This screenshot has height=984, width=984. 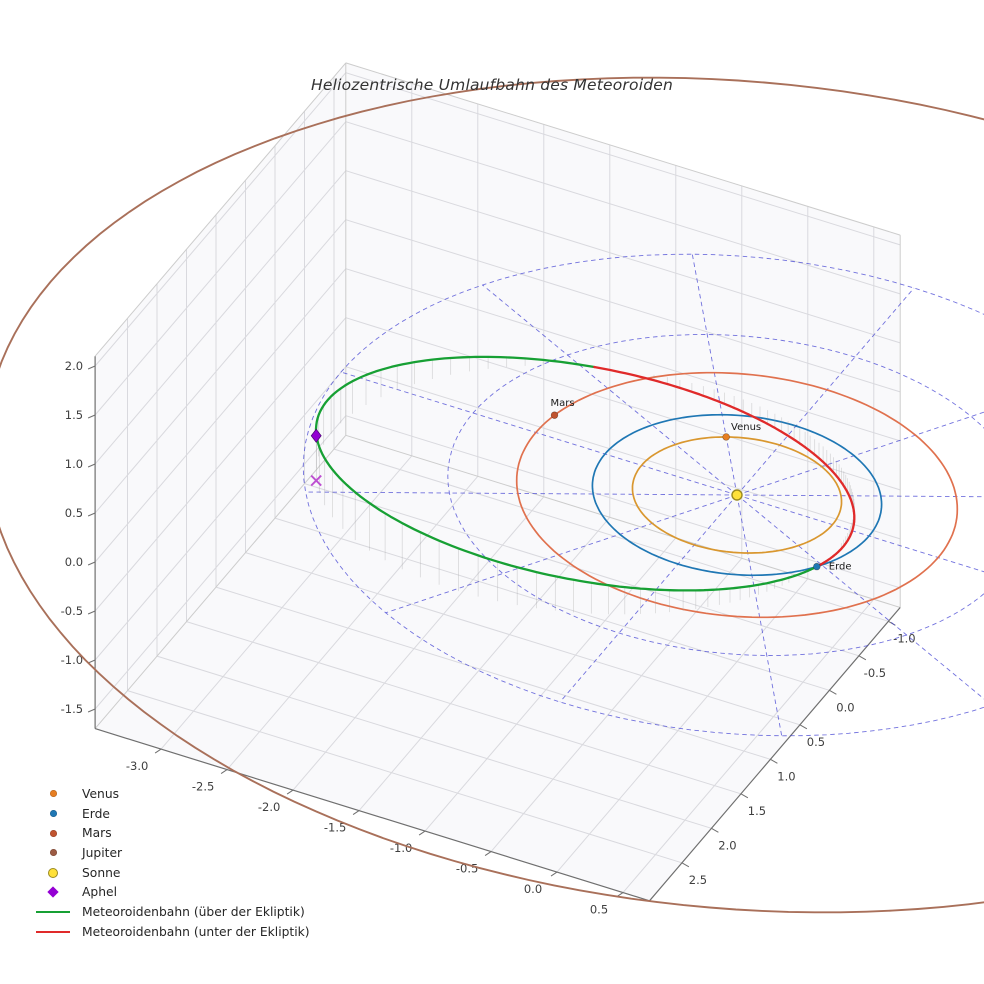 I want to click on x-tick-label: 0.0, so click(x=533, y=889).